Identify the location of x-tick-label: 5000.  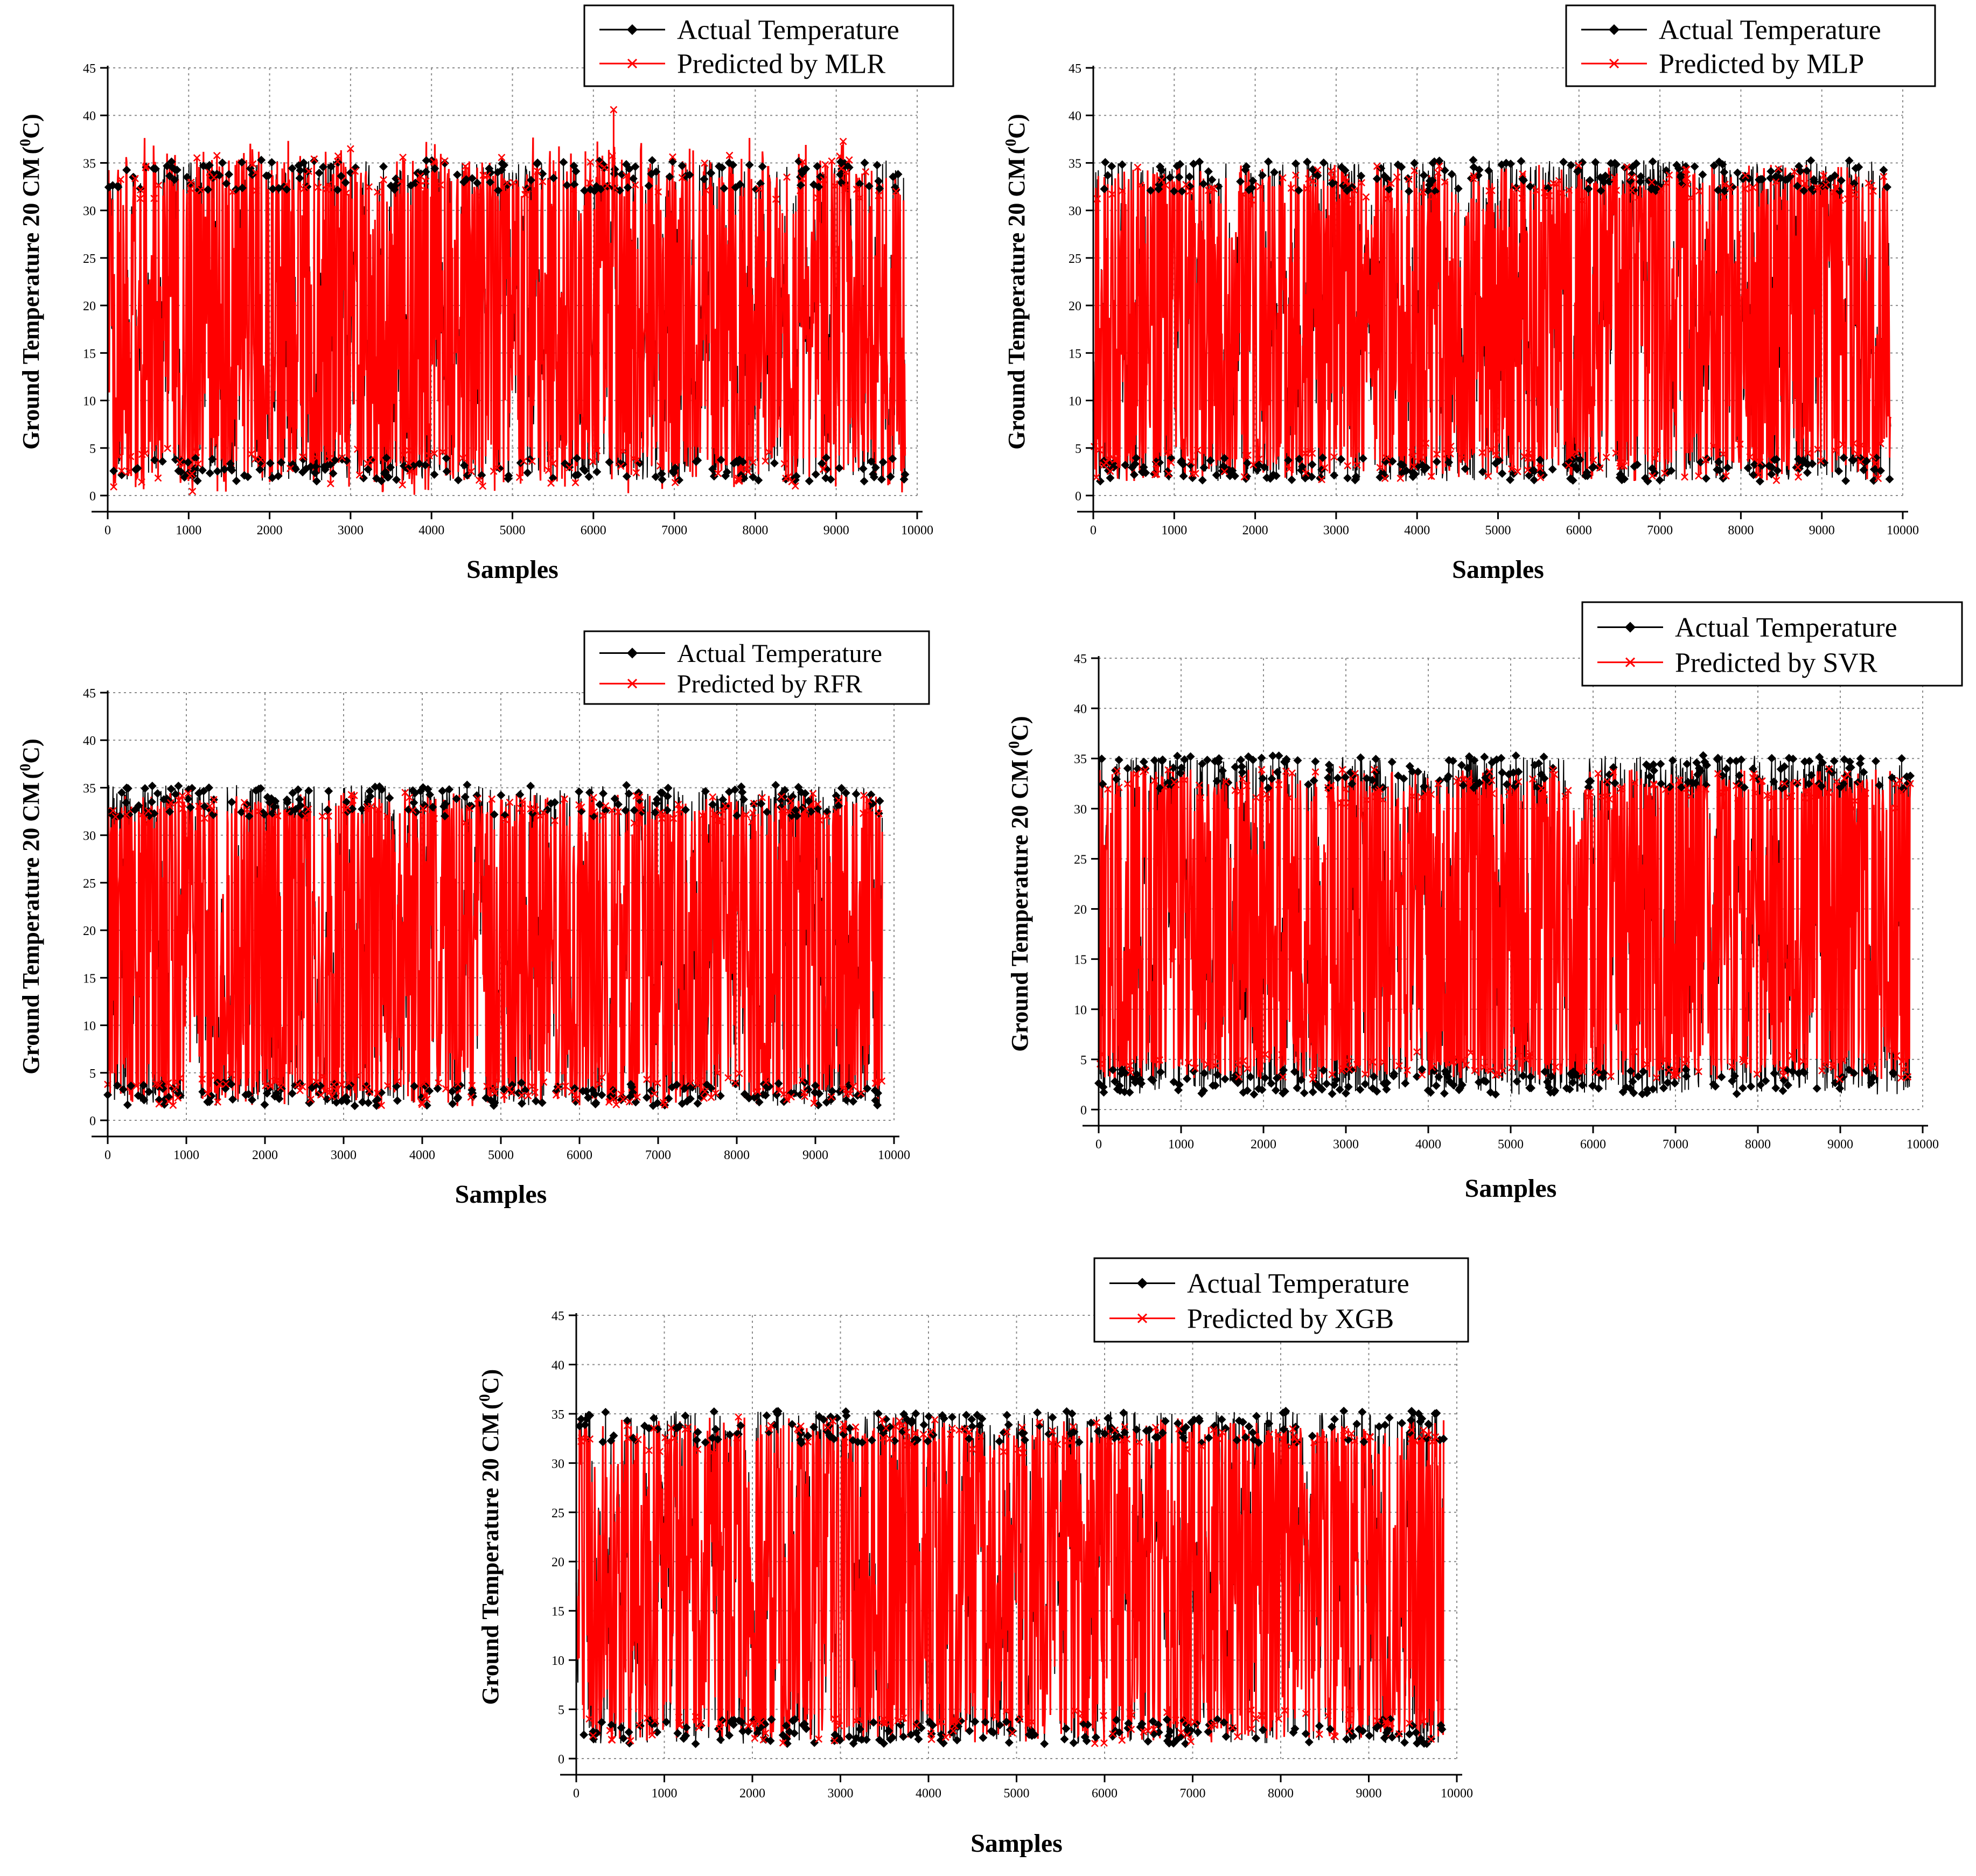
(501, 1155).